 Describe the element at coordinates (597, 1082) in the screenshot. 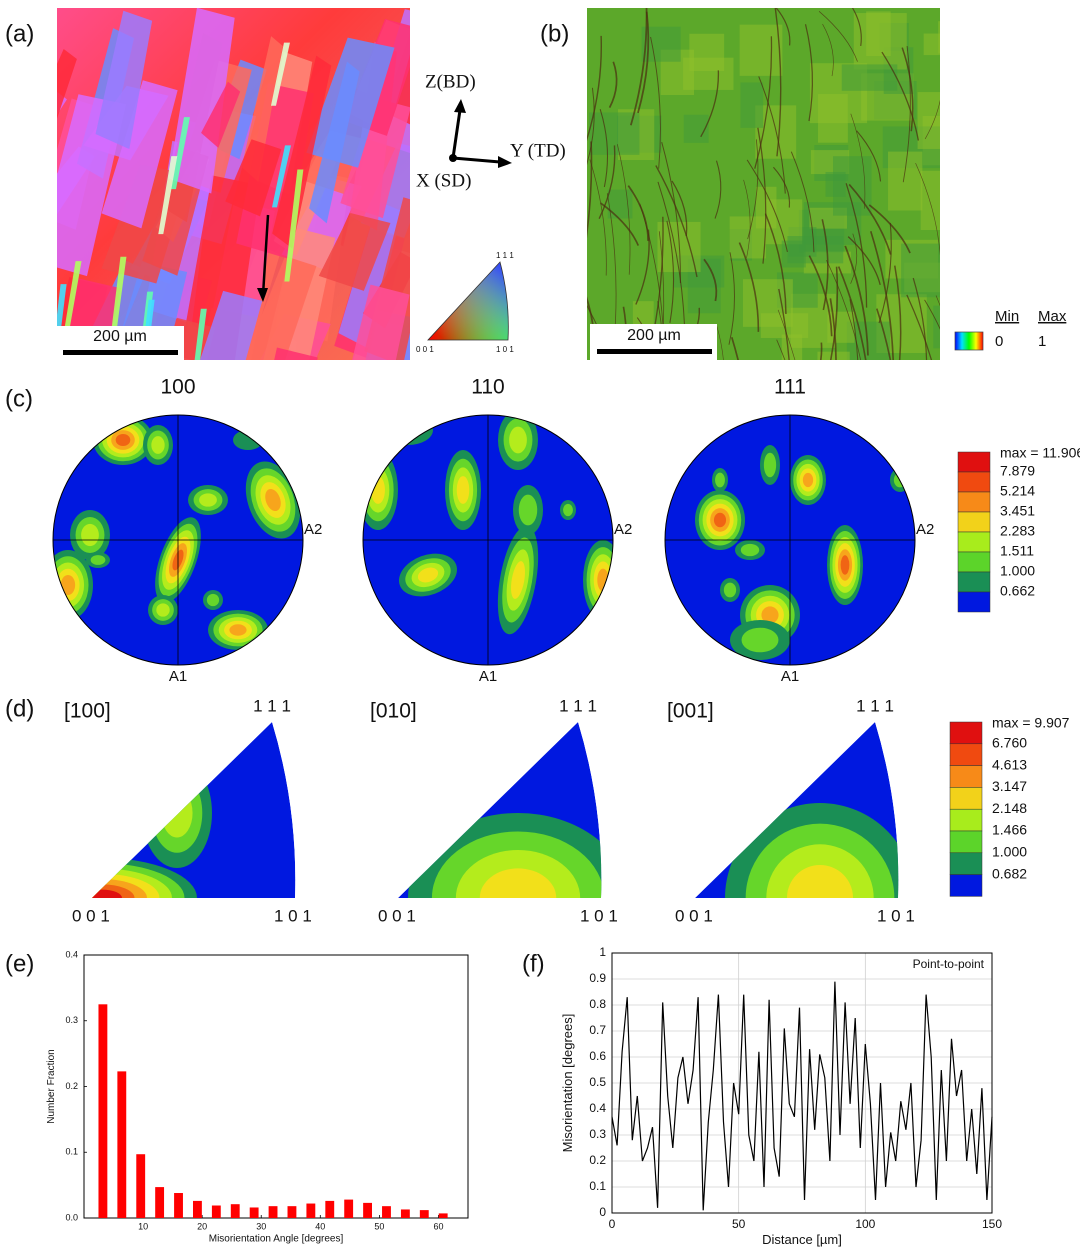

I see `y-tick-label: 0.5` at that location.